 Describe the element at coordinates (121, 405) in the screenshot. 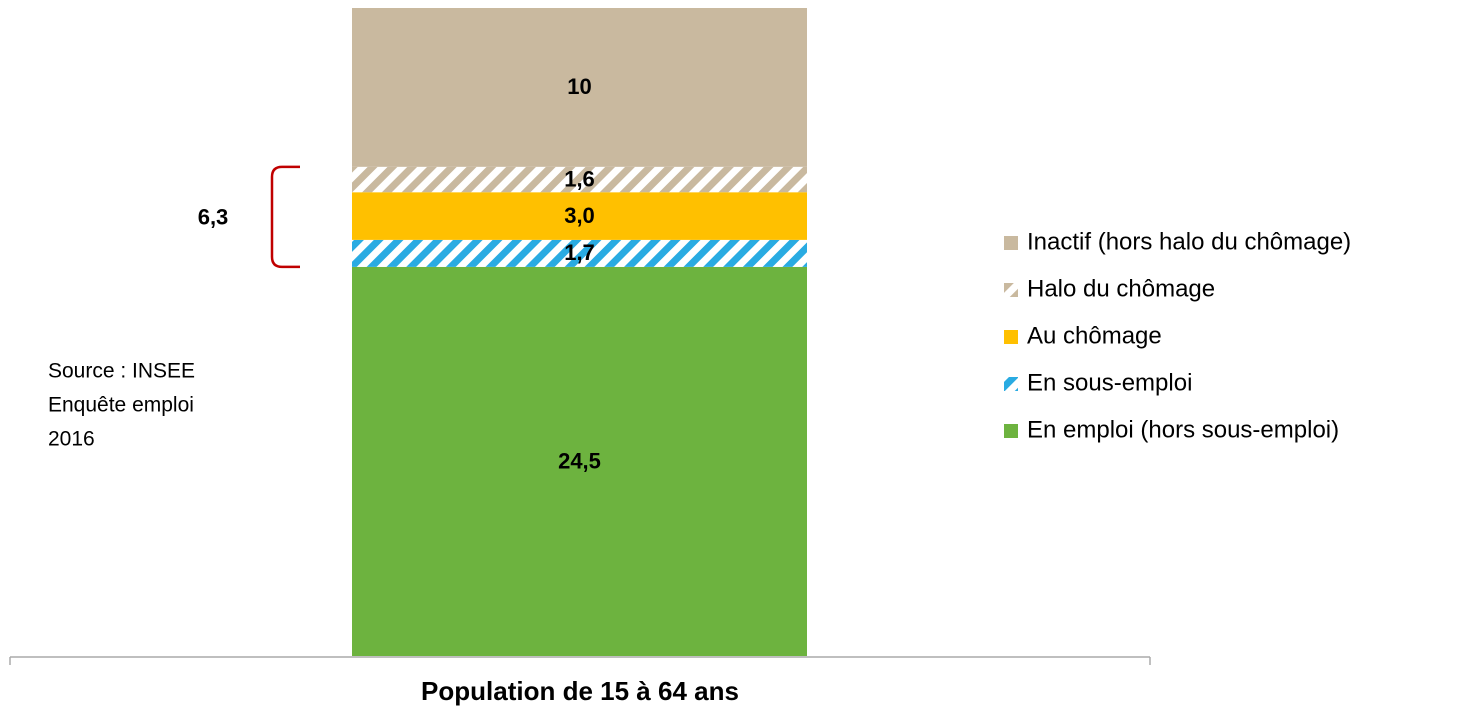

I see `source-note: Enquête emploi` at that location.